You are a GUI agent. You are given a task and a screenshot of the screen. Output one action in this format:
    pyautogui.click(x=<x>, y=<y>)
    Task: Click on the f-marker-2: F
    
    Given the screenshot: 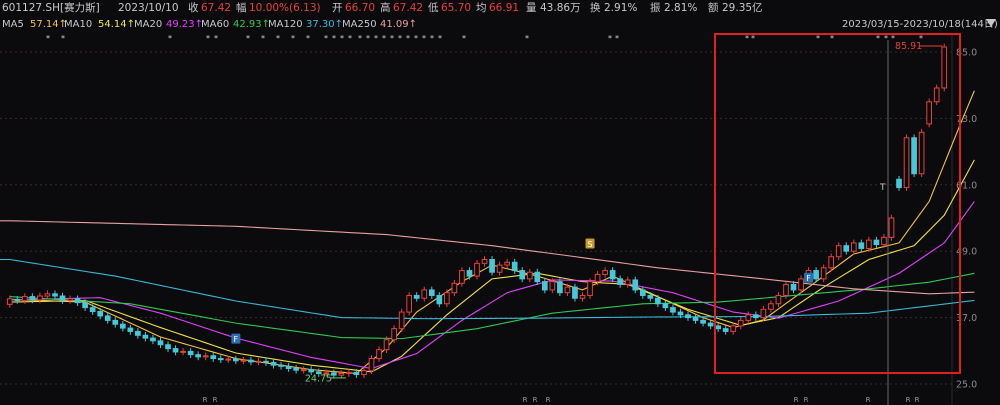 What is the action you would take?
    pyautogui.click(x=808, y=278)
    